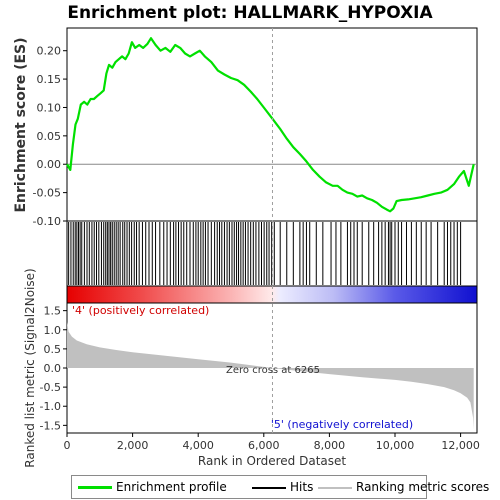  Describe the element at coordinates (49, 107) in the screenshot. I see `es-y-tick-label: 0.10` at that location.